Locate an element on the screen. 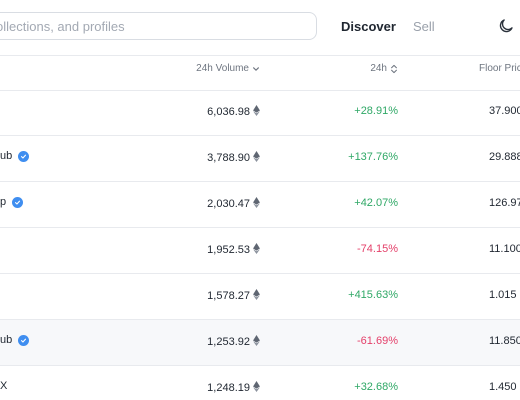 The image size is (520, 400). table-row: ub 1,253.92 -61.69% 11.850 is located at coordinates (260, 343).